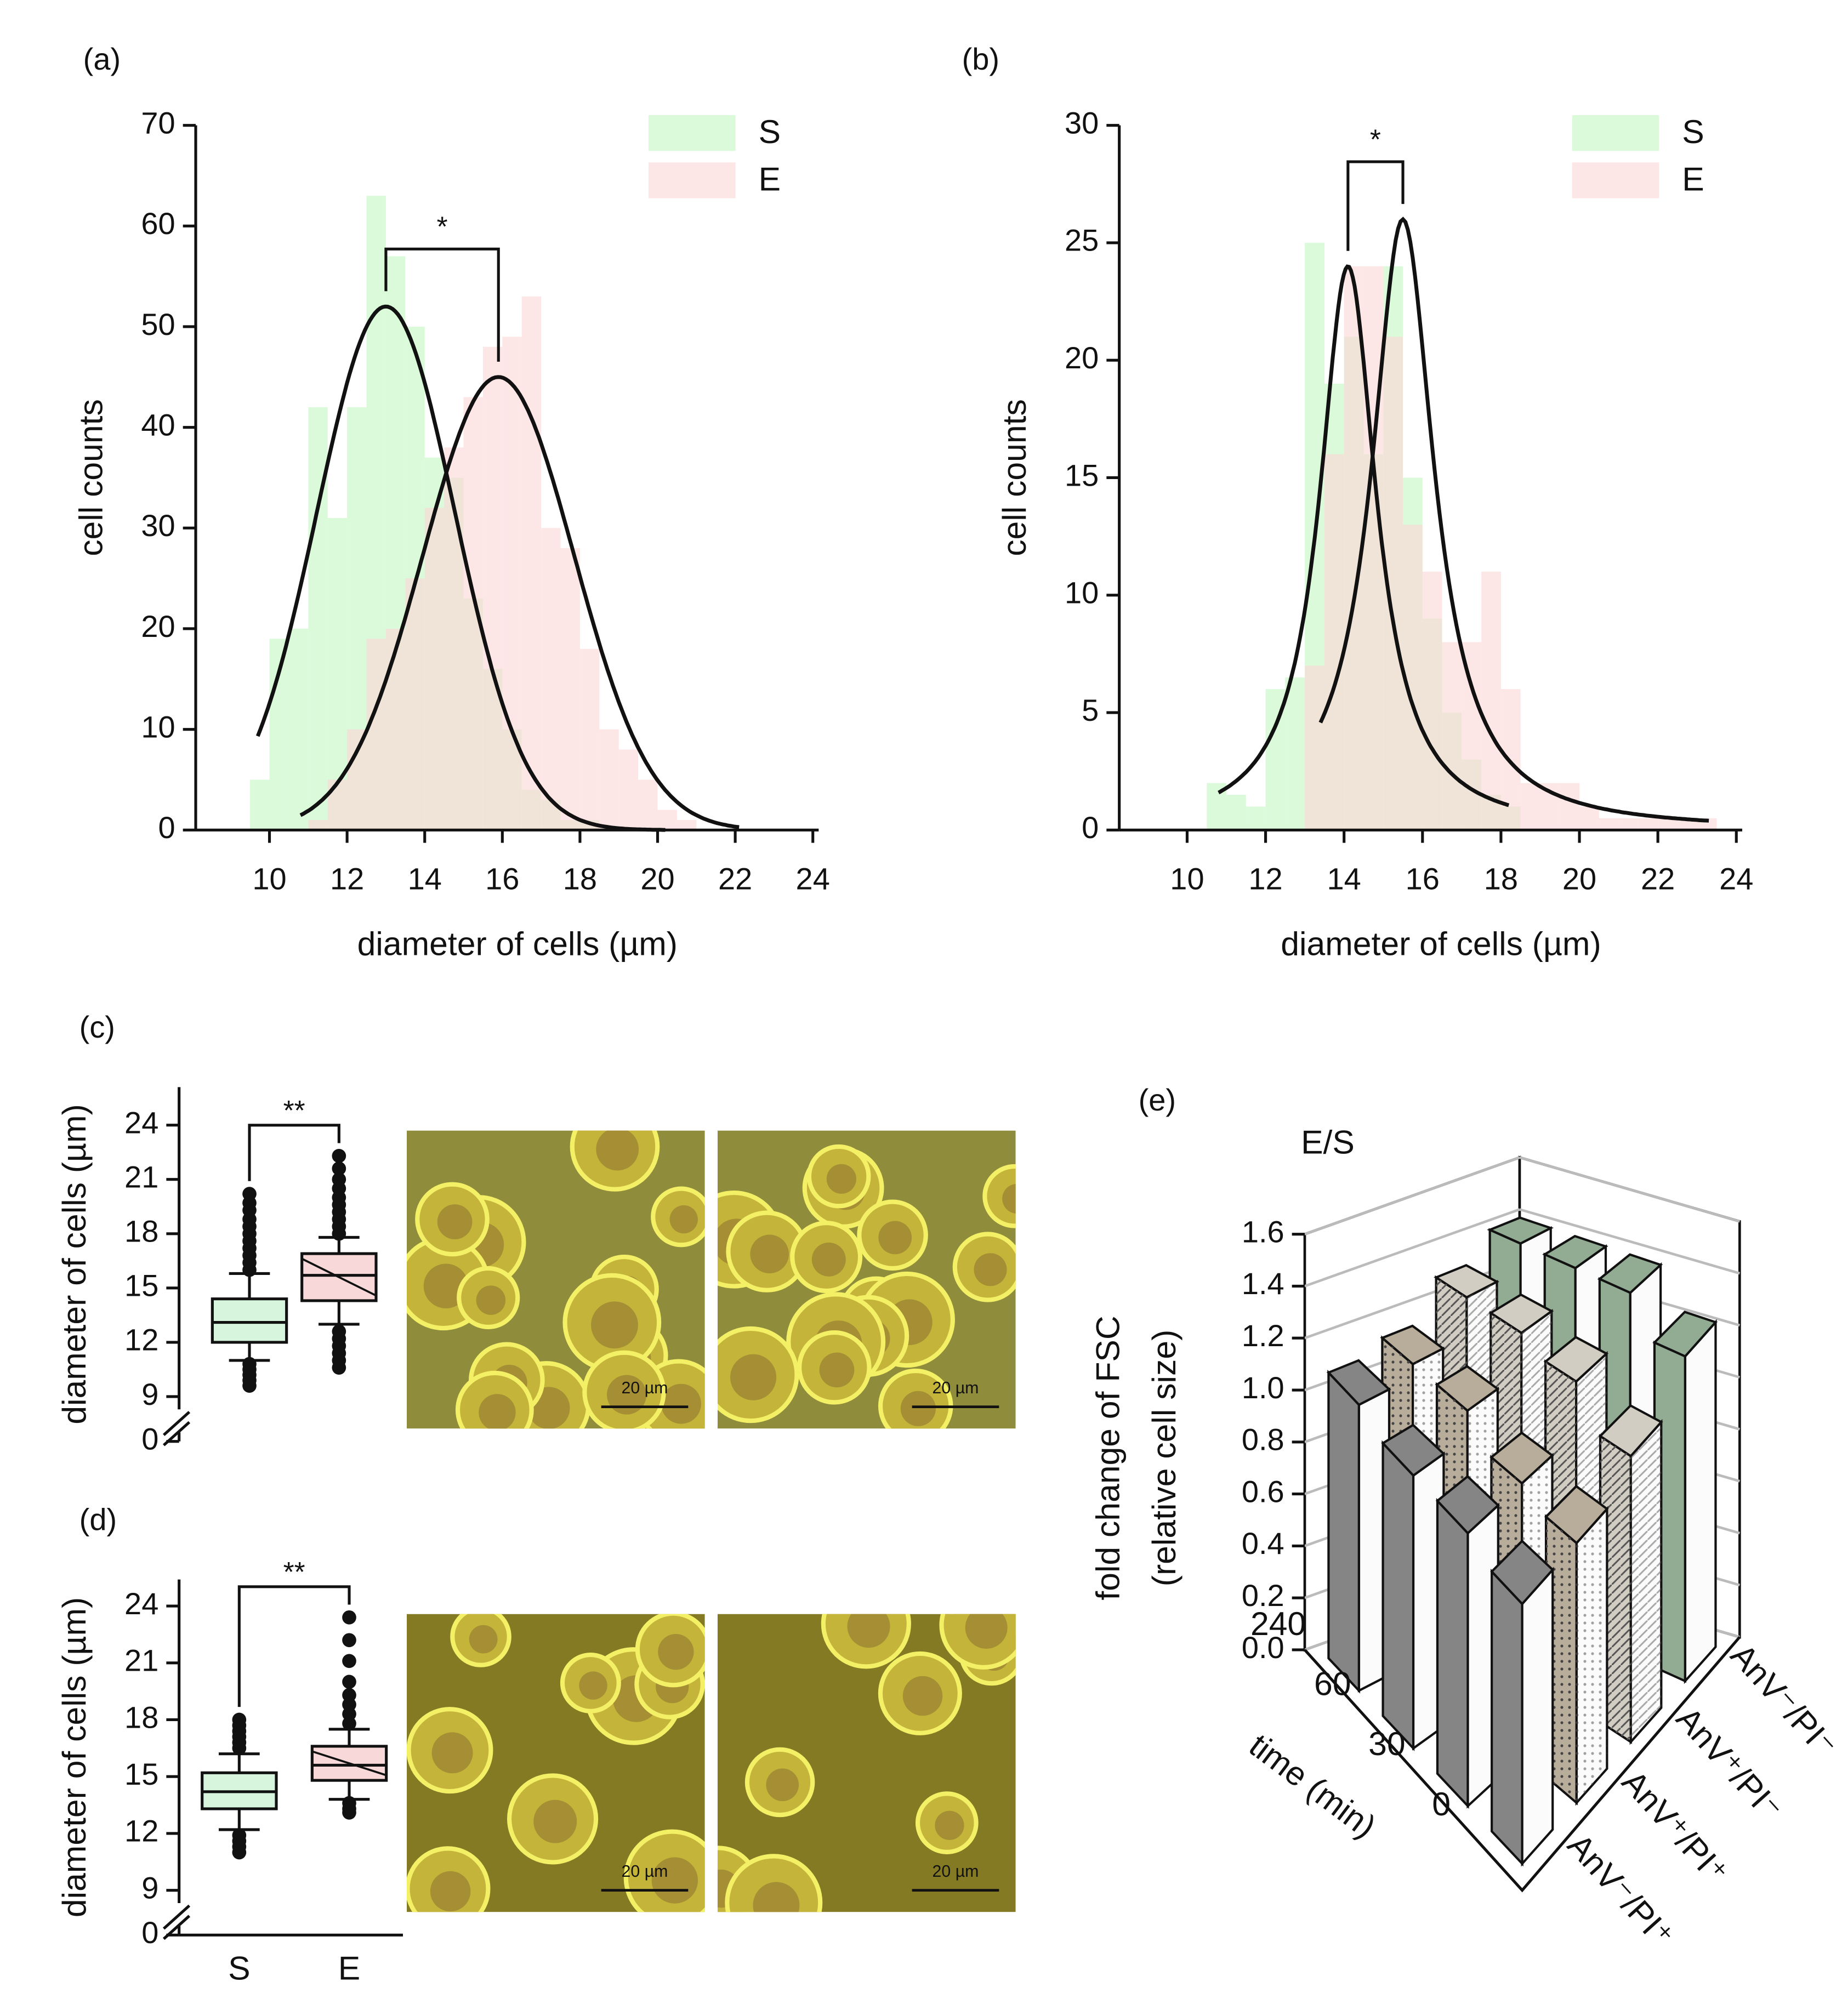 Image resolution: width=1842 pixels, height=2016 pixels. I want to click on series-label: AnV⁻/PI⁻, so click(1783, 1700).